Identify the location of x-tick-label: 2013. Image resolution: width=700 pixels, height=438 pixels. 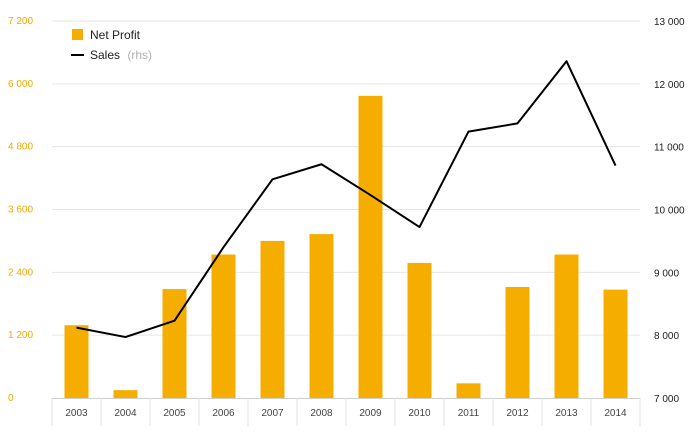
(566, 413).